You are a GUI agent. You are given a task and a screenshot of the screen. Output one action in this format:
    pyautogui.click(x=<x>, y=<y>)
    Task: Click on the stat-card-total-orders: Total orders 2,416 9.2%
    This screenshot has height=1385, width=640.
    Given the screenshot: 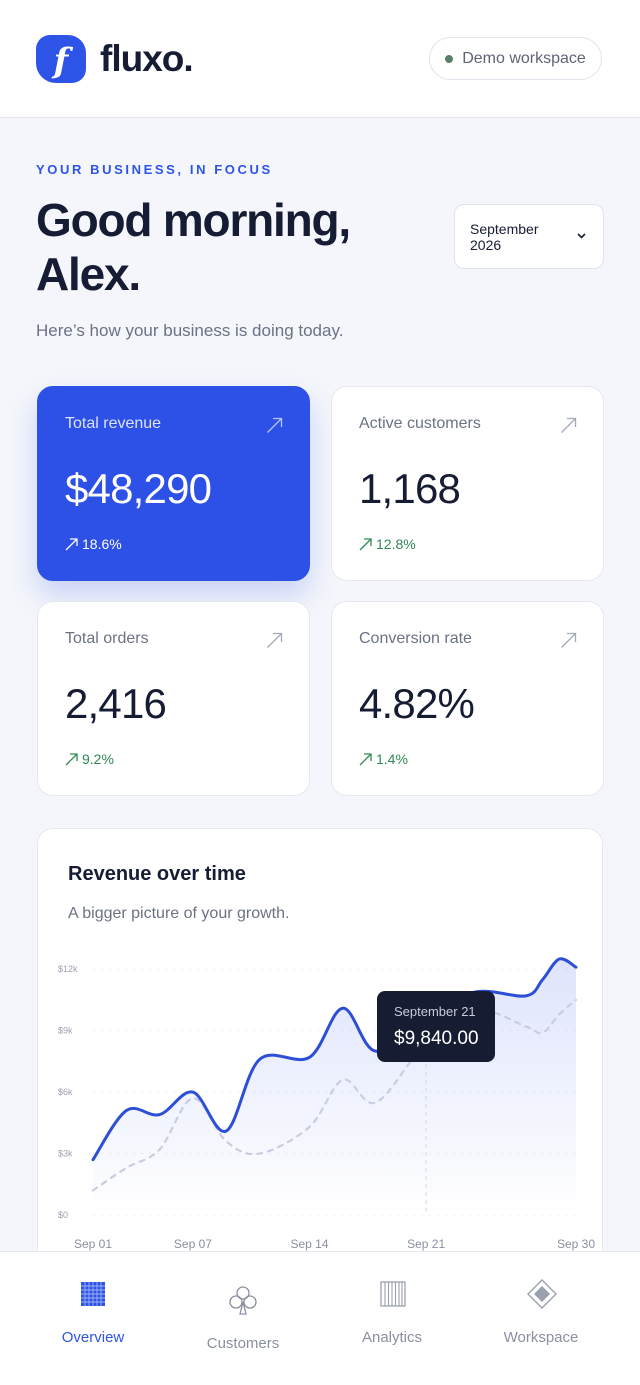 What is the action you would take?
    pyautogui.click(x=173, y=698)
    